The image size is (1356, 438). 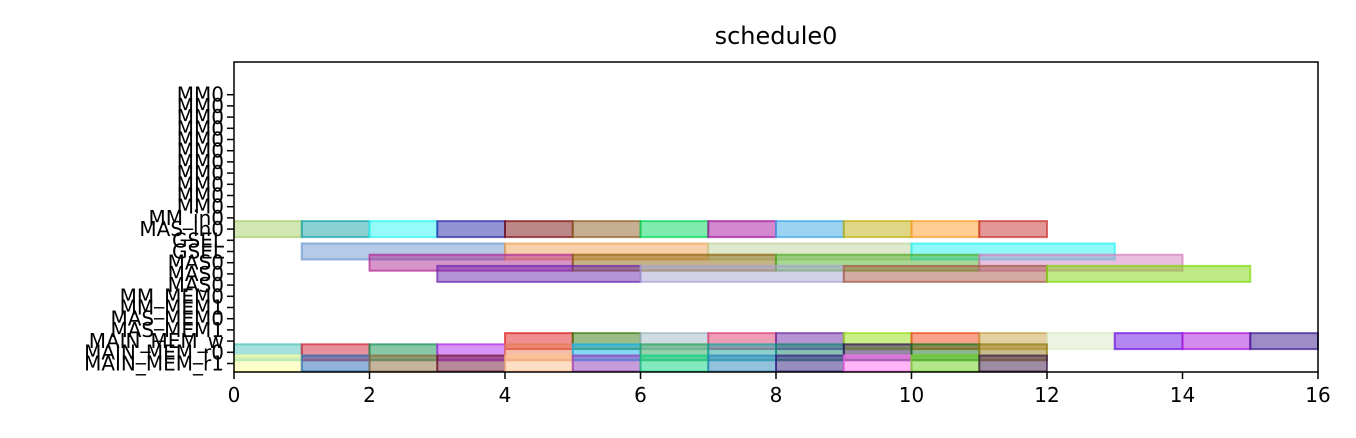 What do you see at coordinates (172, 308) in the screenshot?
I see `y-tick-label-19: MM_MEM1` at bounding box center [172, 308].